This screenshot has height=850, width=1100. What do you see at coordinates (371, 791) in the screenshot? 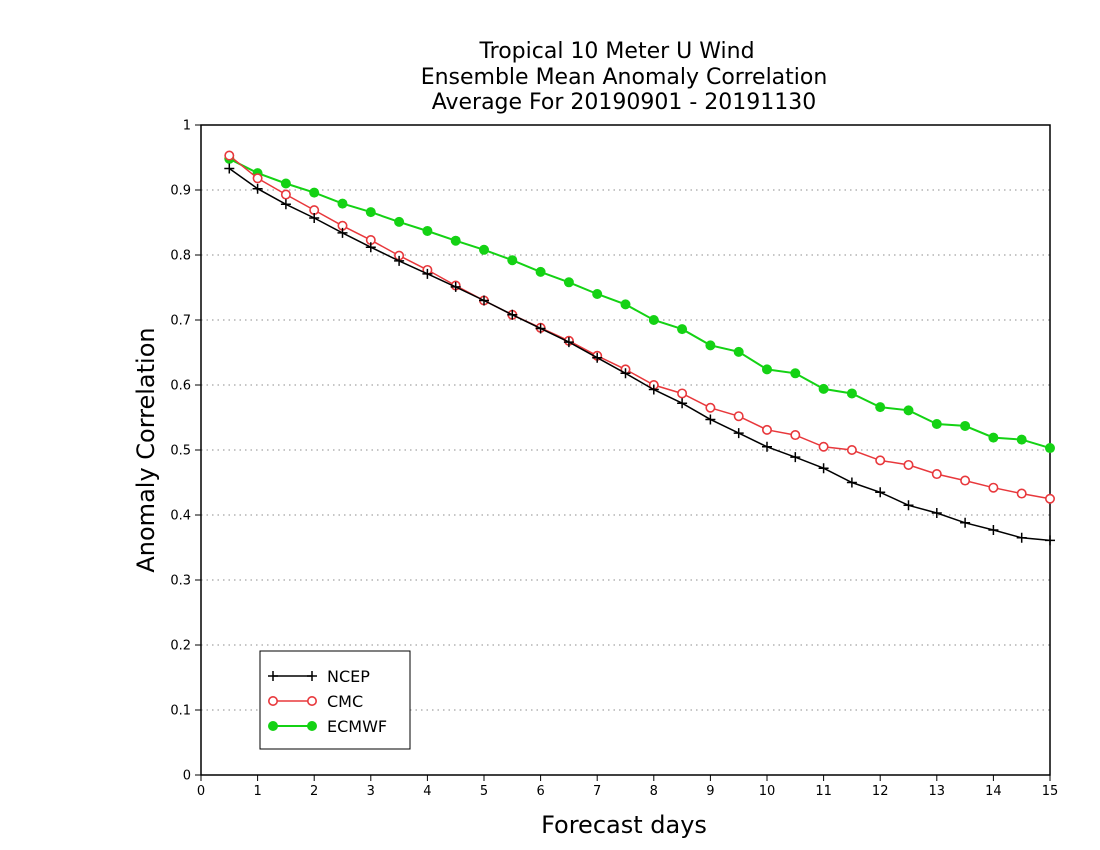
I see `x-tick-label: 3` at bounding box center [371, 791].